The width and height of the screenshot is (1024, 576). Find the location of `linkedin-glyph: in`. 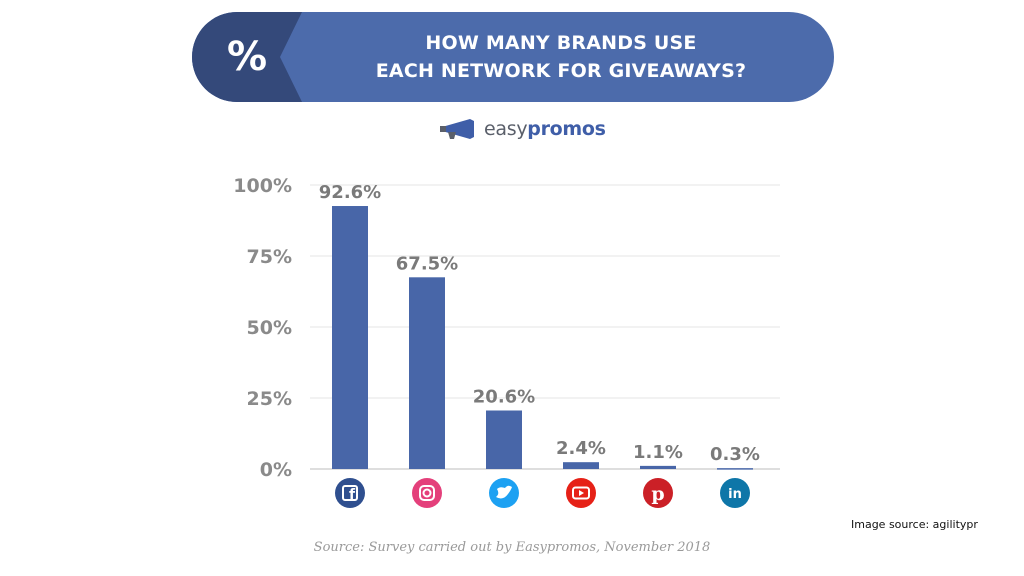

linkedin-glyph: in is located at coordinates (735, 494).